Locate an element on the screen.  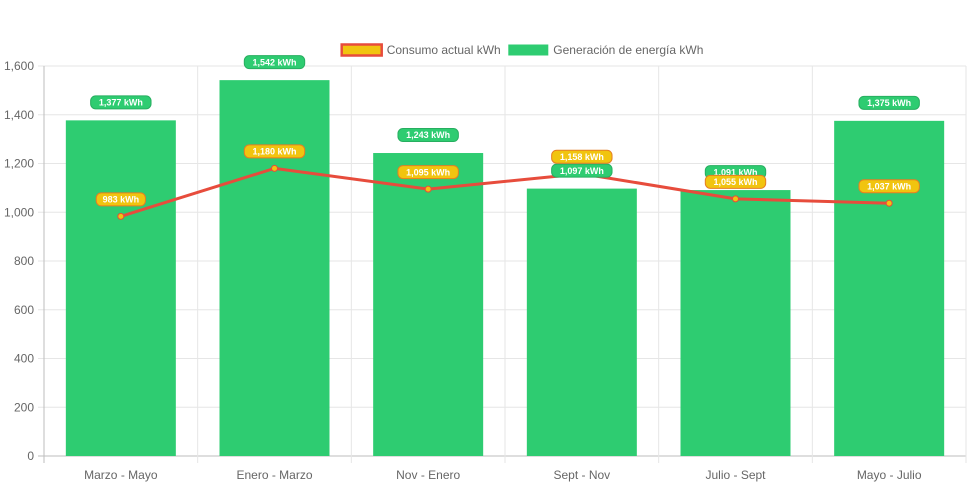
x-tick-label: Julio - Sept is located at coordinates (735, 475).